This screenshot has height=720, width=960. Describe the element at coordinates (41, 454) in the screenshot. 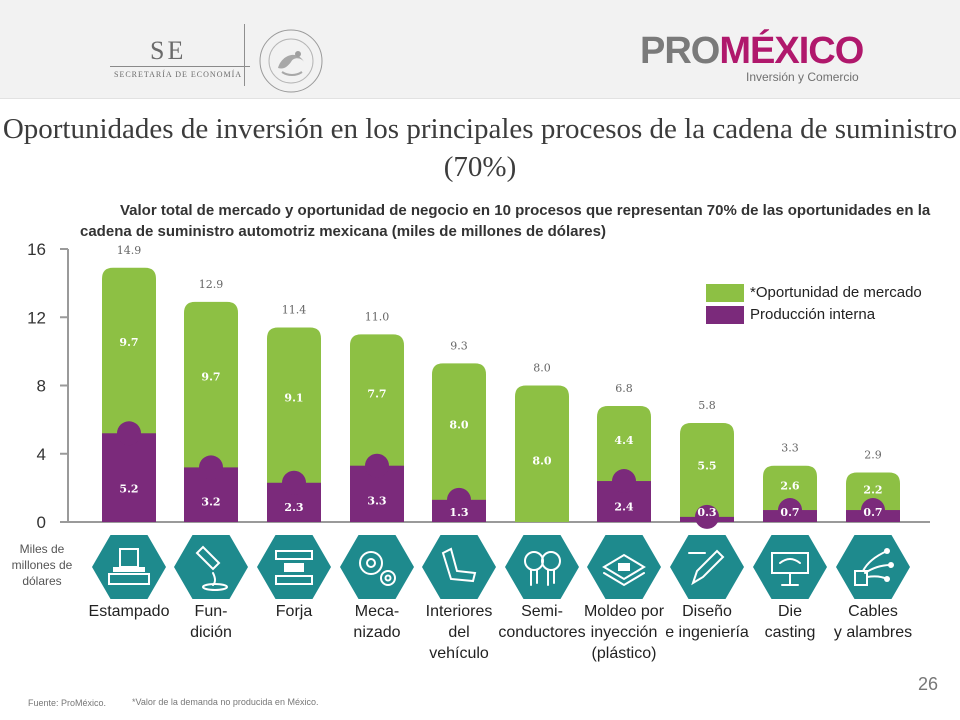

I see `y-tick-label: 4` at that location.